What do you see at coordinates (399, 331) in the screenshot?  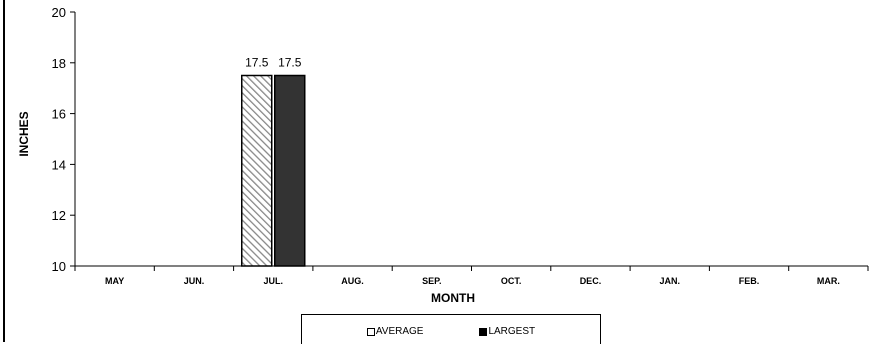 I see `legend-label-average: AVERAGE` at bounding box center [399, 331].